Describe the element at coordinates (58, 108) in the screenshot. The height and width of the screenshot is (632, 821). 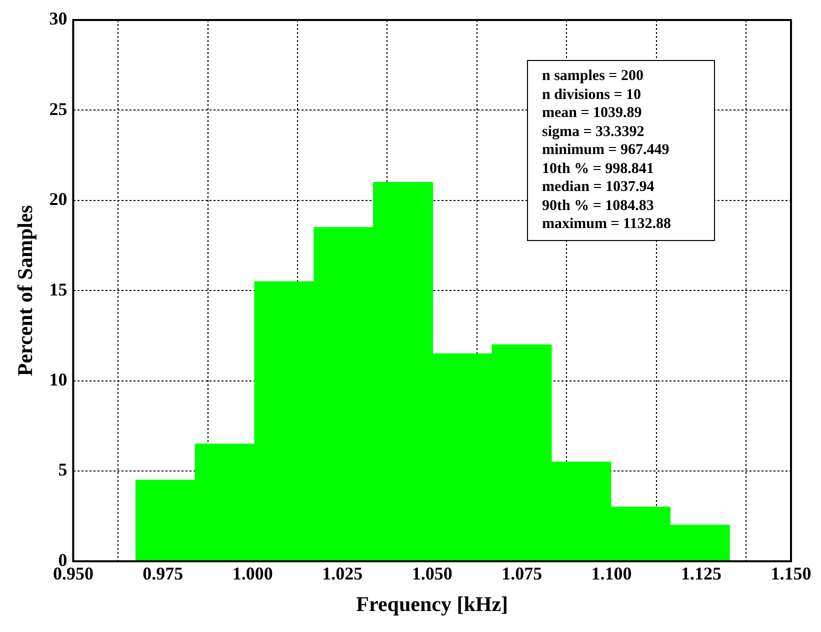
I see `y-tick-label: 25` at that location.